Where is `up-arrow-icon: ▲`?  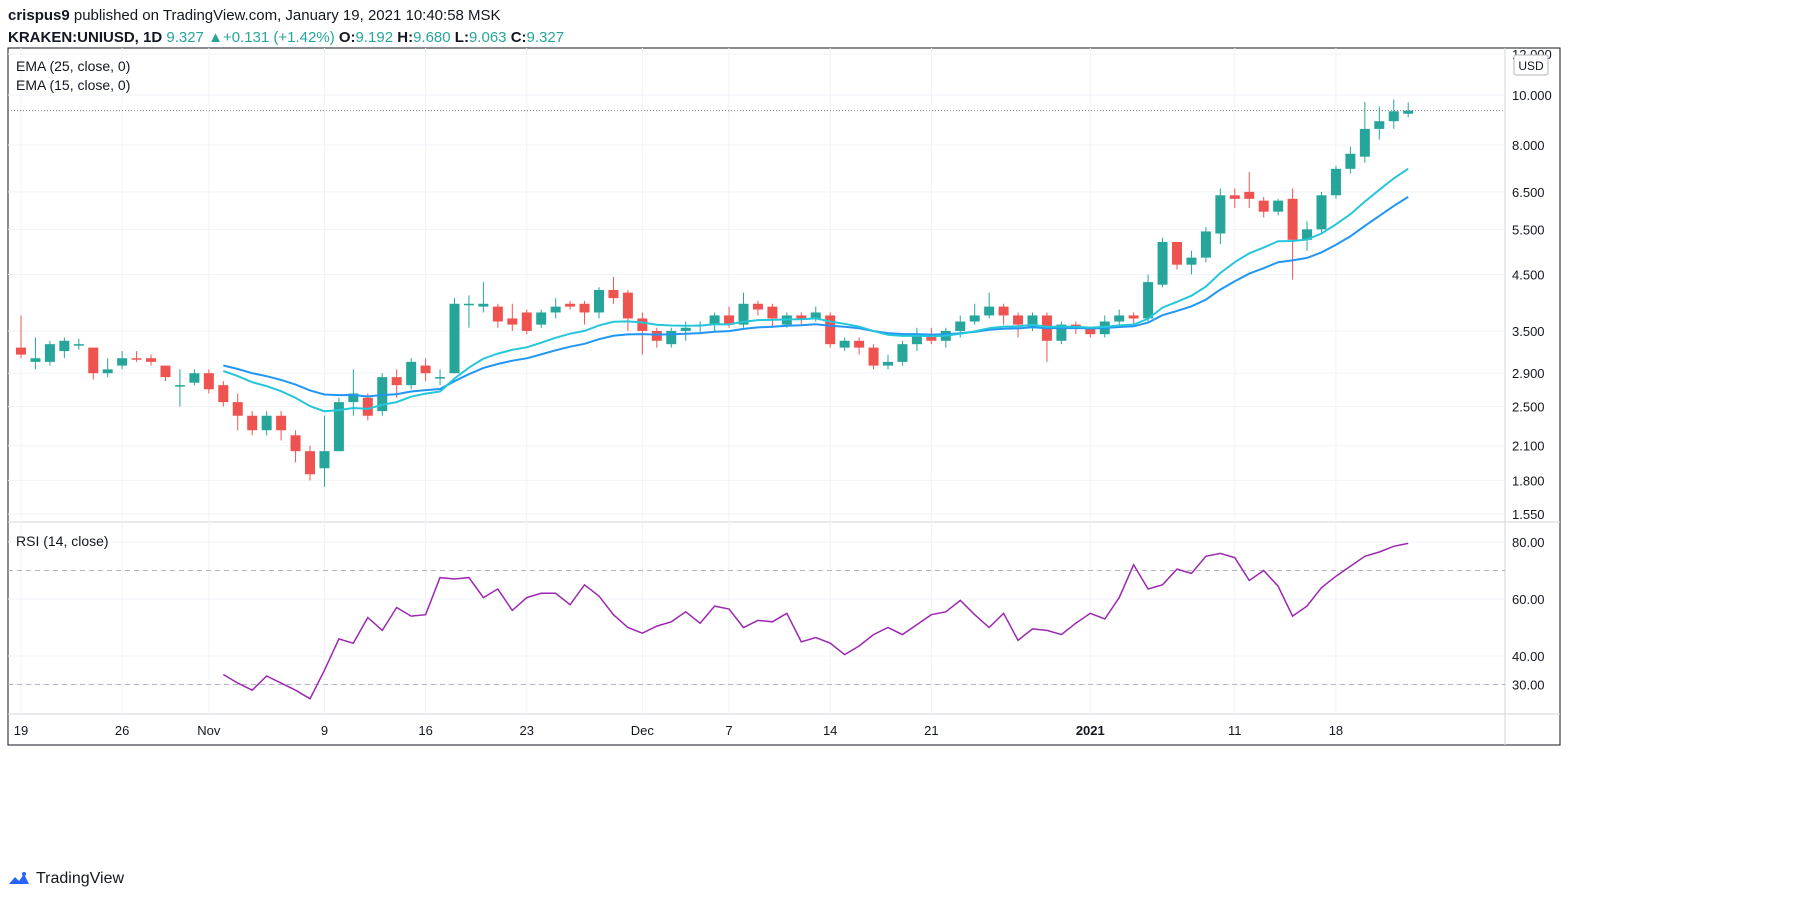 up-arrow-icon: ▲ is located at coordinates (215, 37).